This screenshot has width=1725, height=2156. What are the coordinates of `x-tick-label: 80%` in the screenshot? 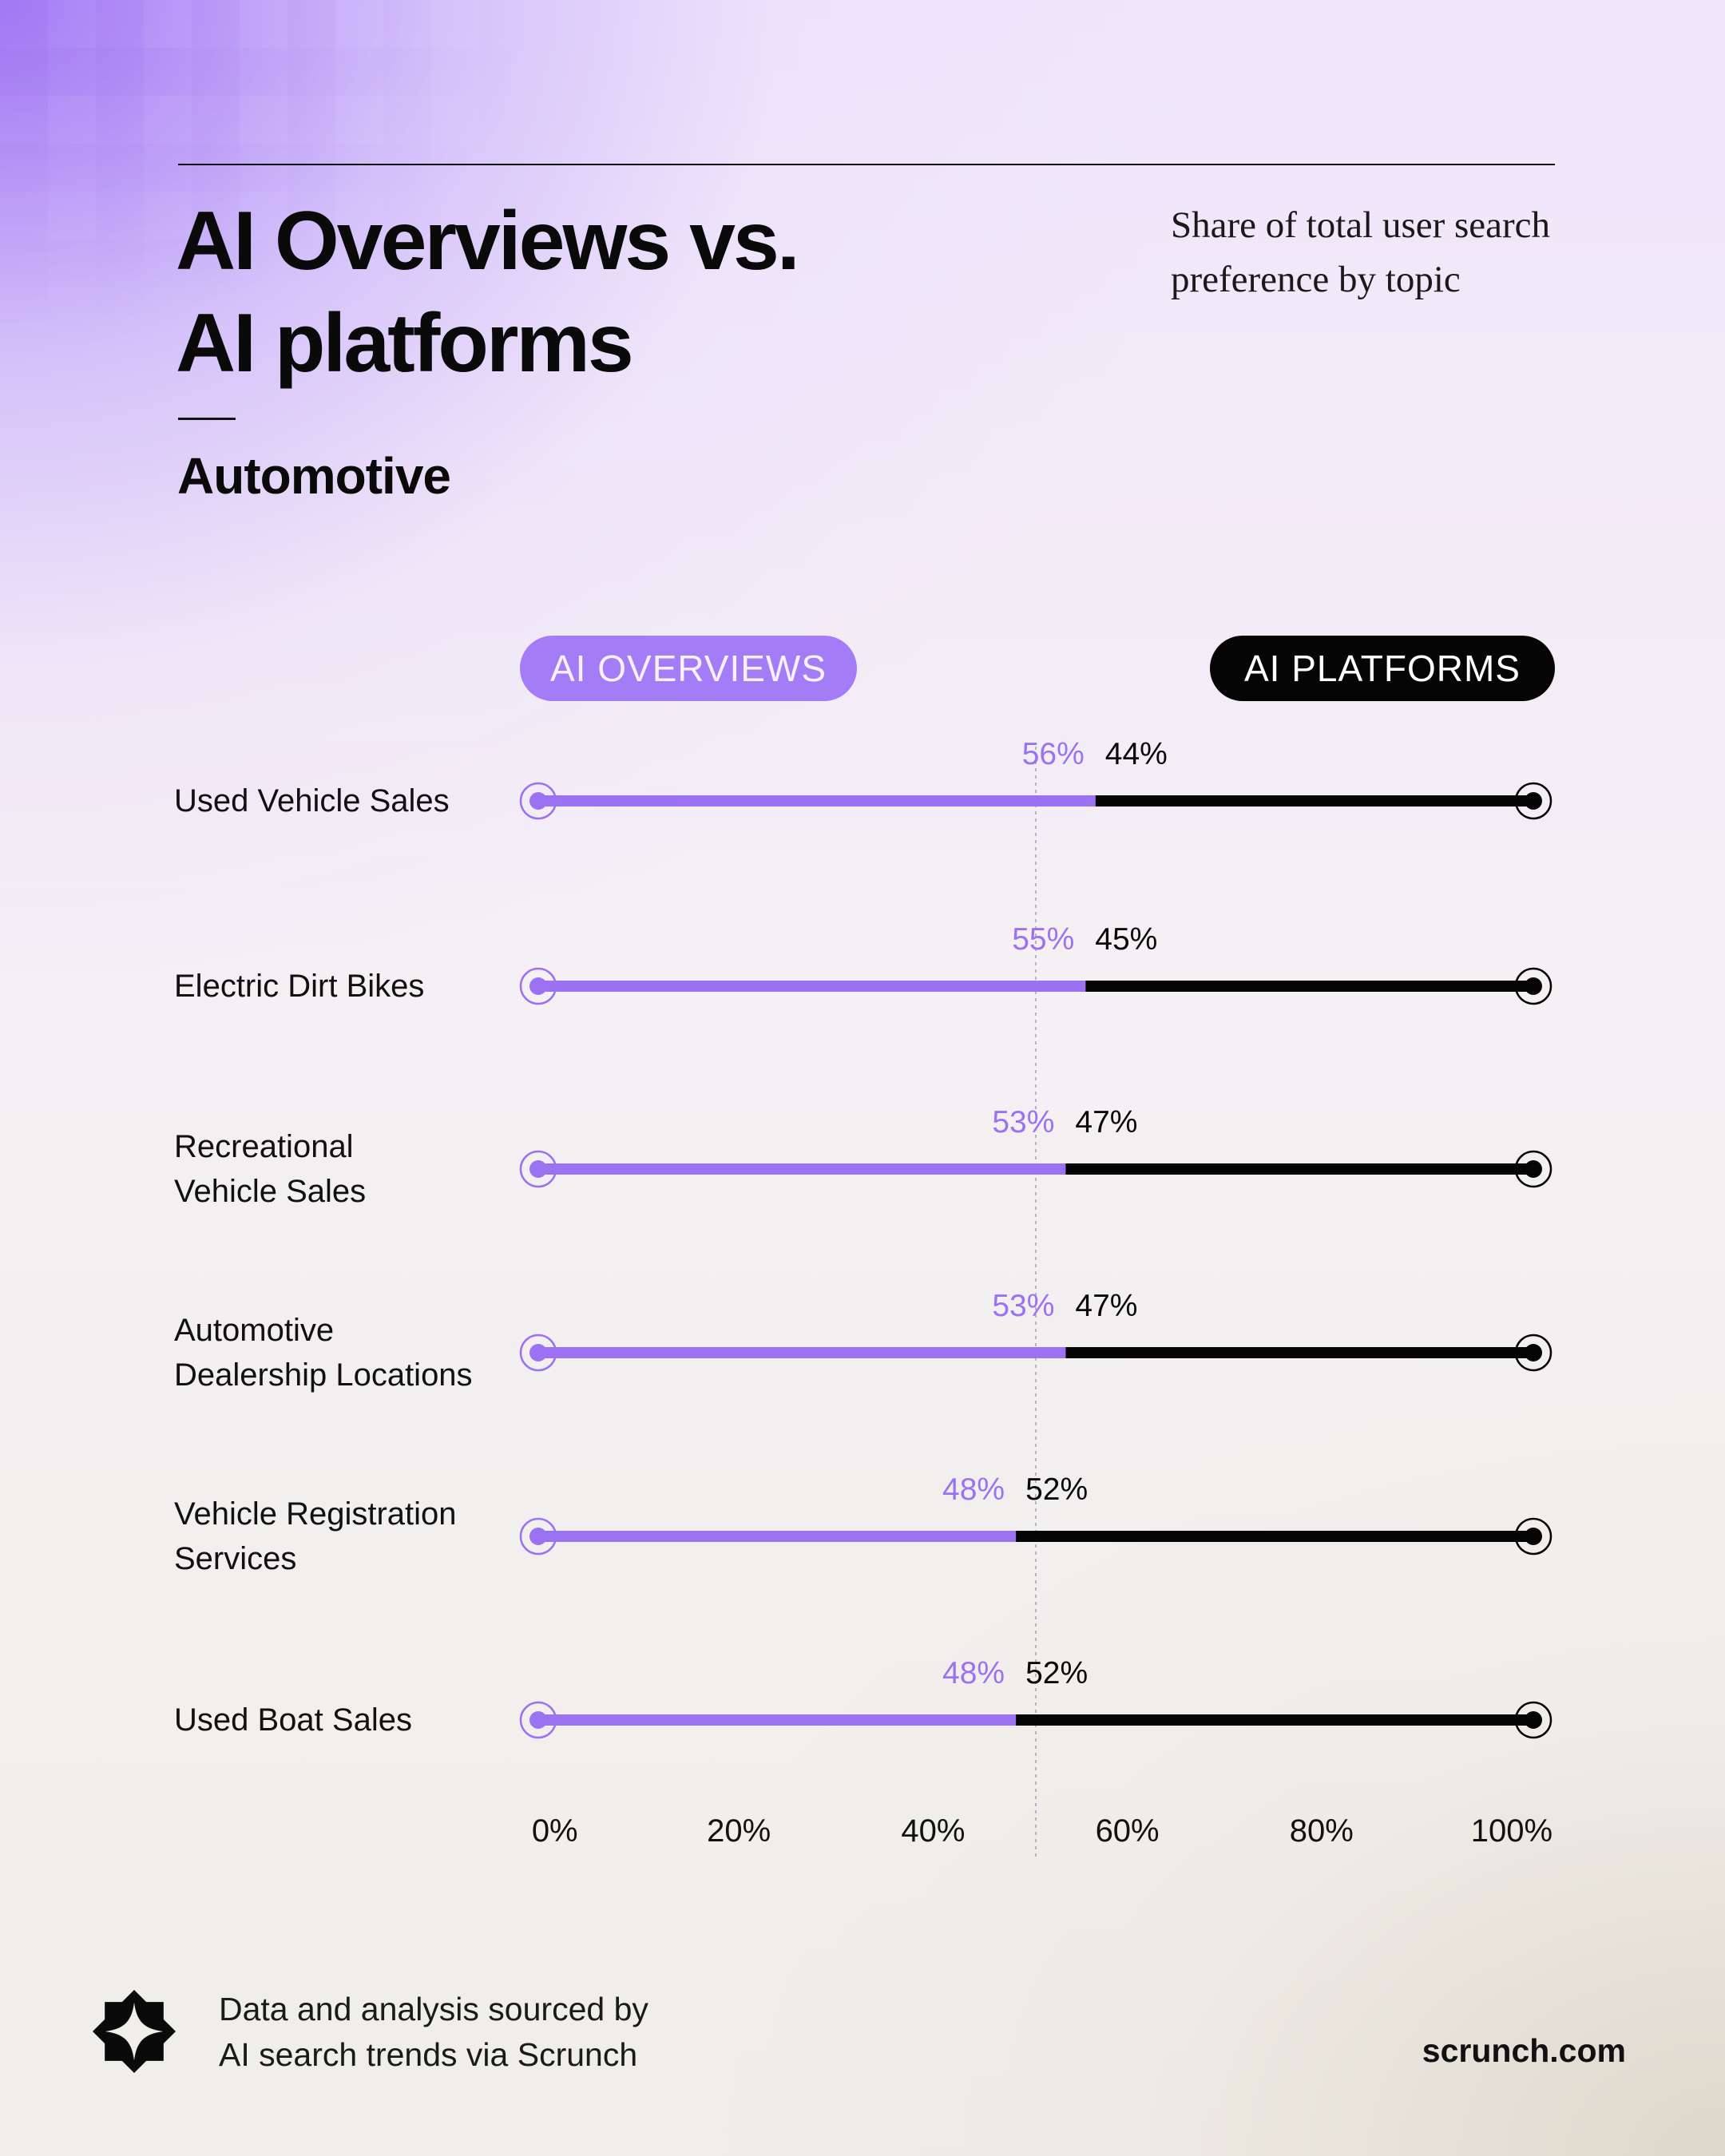 It's located at (1322, 1831).